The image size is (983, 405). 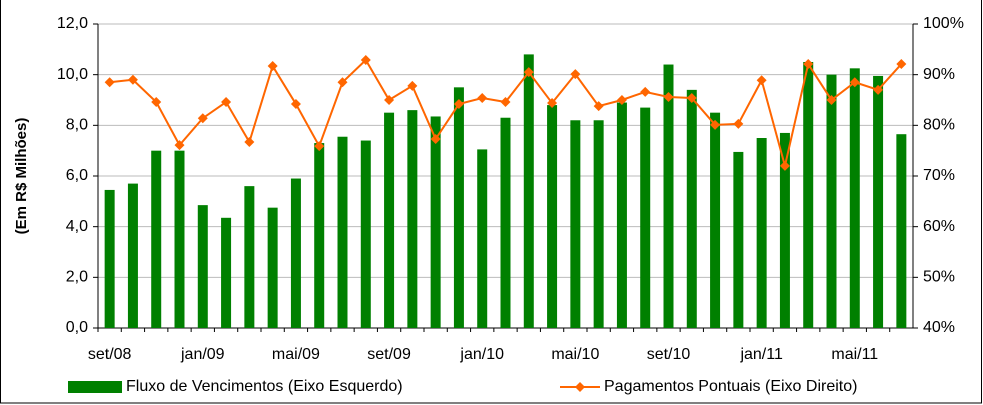 I want to click on x-tick-label: set/08, so click(x=110, y=354).